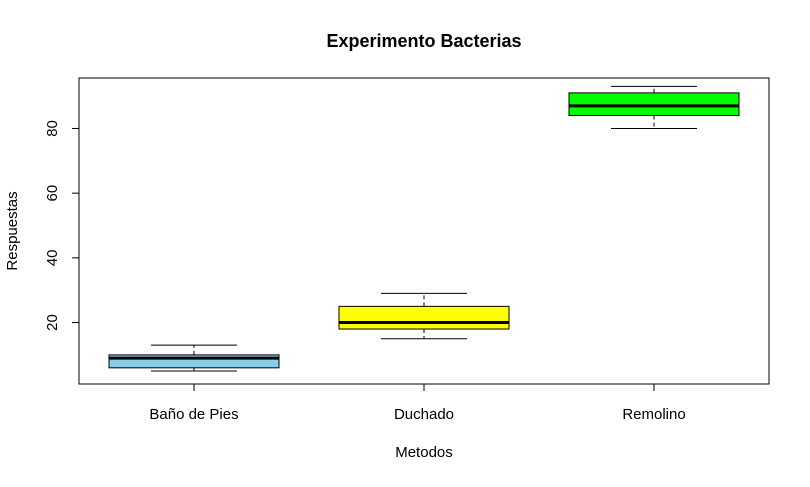 The image size is (810, 487). I want to click on box-2-iqr, so click(654, 104).